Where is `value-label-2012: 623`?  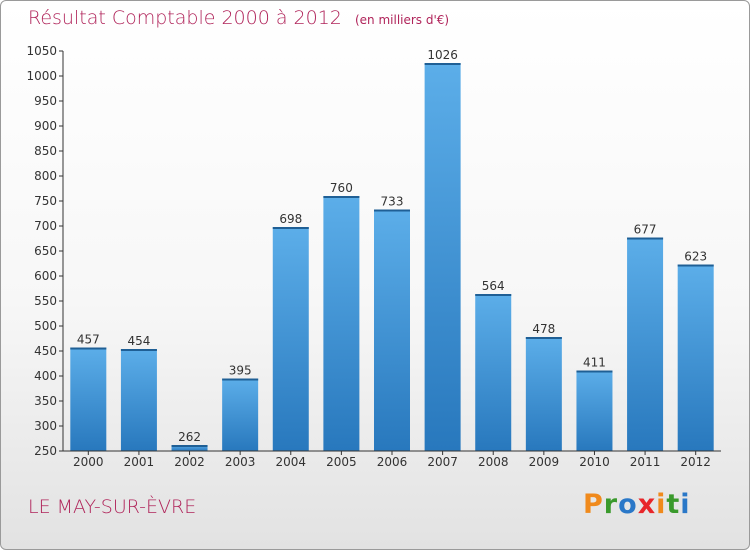 value-label-2012: 623 is located at coordinates (695, 257).